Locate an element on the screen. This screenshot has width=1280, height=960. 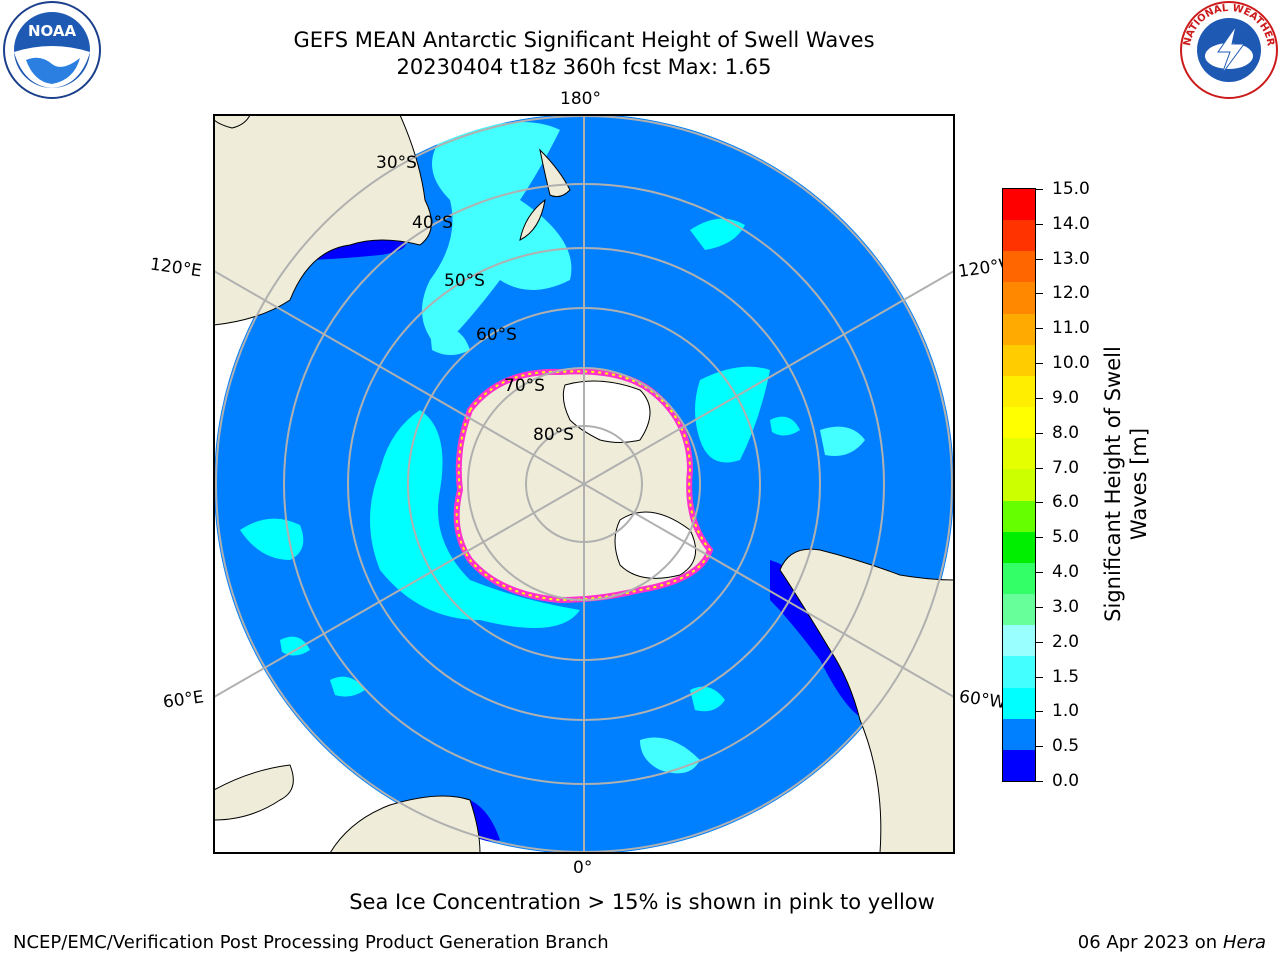
land-madagascar is located at coordinates (254, 792).